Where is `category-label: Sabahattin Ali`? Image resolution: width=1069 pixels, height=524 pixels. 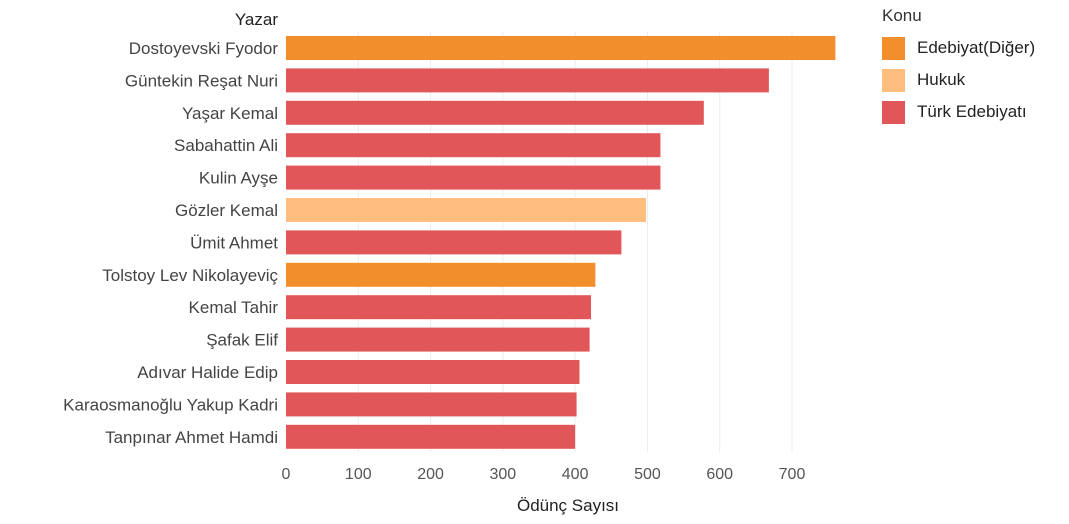 category-label: Sabahattin Ali is located at coordinates (226, 145).